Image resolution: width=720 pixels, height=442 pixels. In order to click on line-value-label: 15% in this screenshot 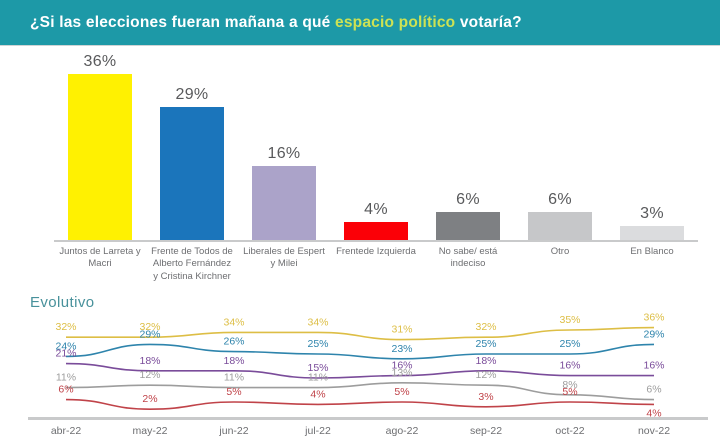, I will do `click(317, 368)`.